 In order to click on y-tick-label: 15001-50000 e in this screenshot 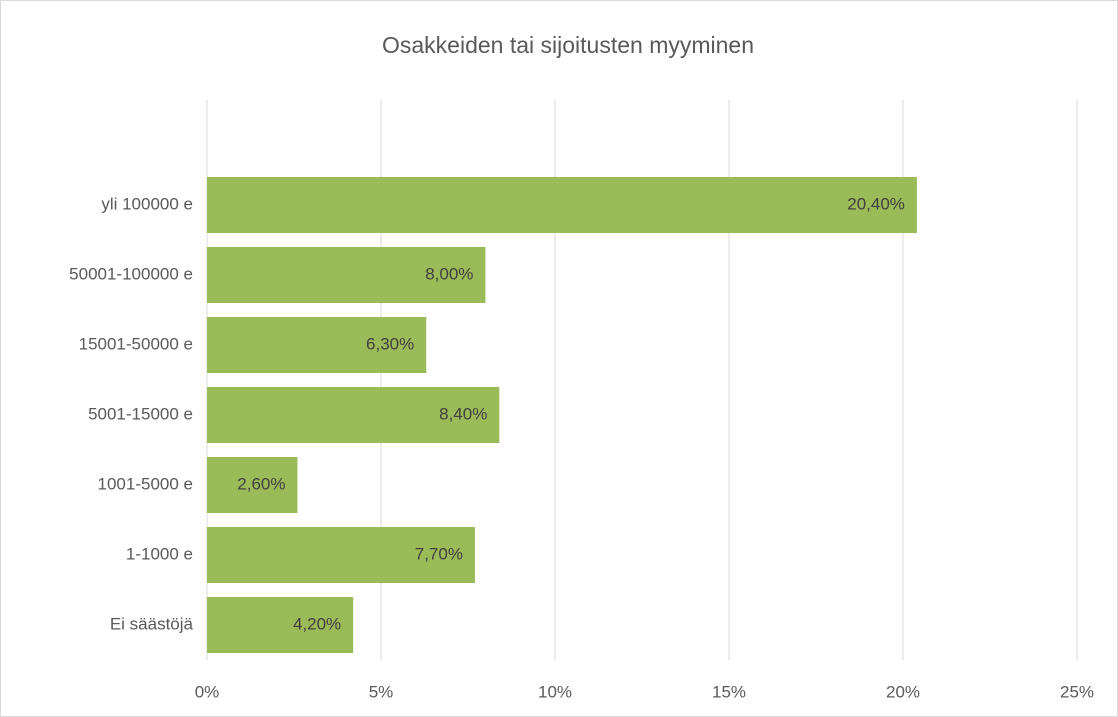, I will do `click(136, 343)`.